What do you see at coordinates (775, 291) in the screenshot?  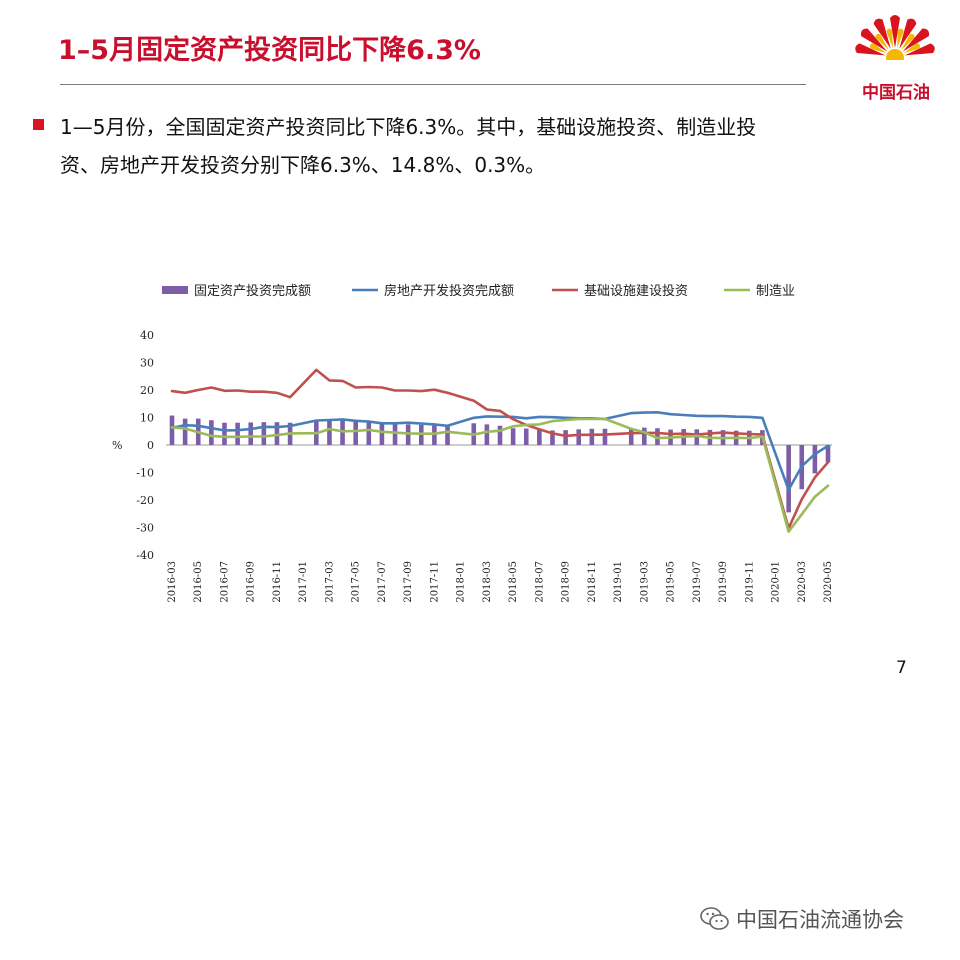 I see `legend-label-3: 制造业` at bounding box center [775, 291].